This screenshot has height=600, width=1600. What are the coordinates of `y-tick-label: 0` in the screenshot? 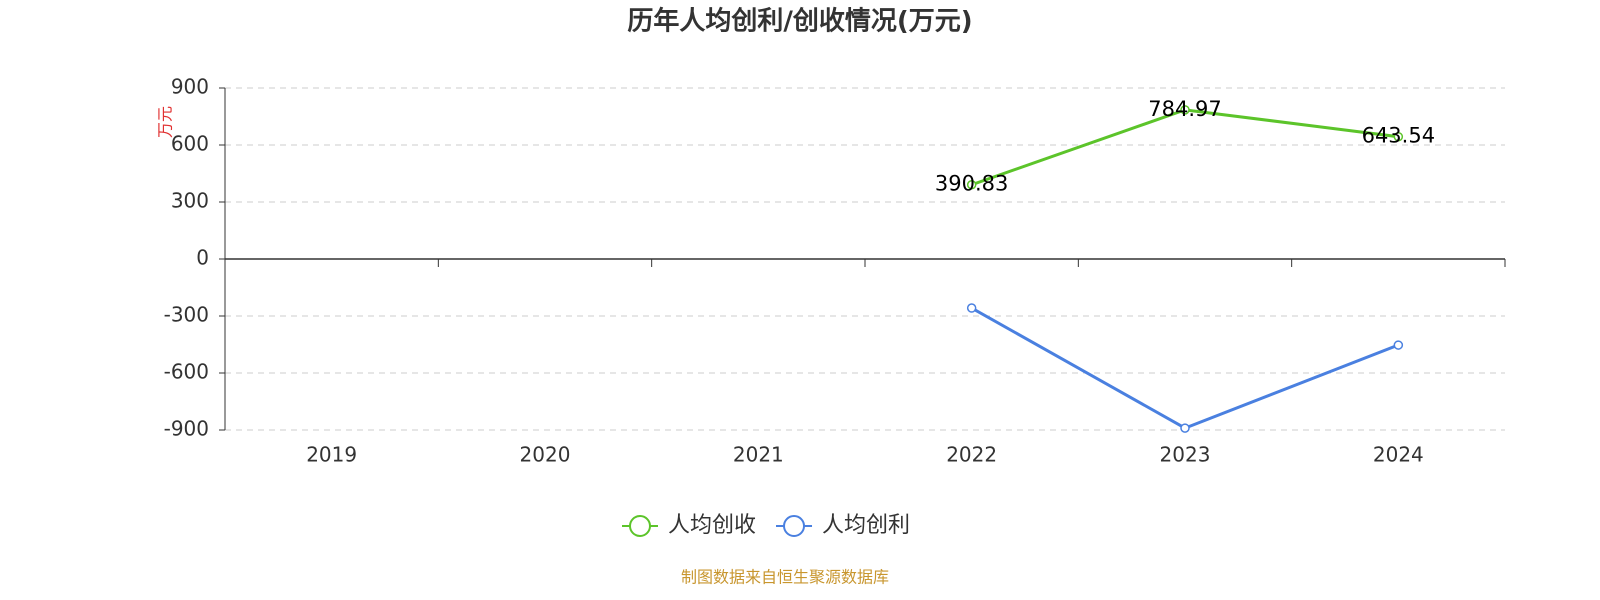 It's located at (202, 258).